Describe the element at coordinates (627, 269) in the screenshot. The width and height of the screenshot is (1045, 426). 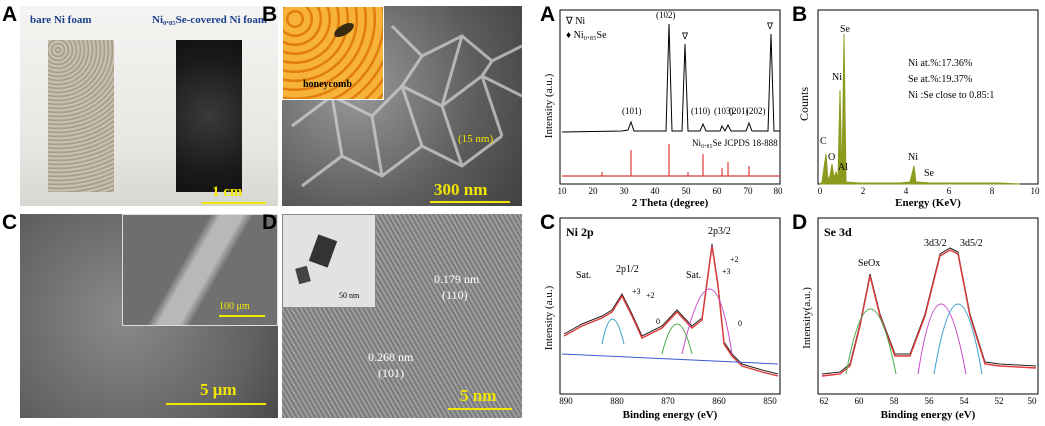
I see `ni2p-2p12: 2p1/2` at that location.